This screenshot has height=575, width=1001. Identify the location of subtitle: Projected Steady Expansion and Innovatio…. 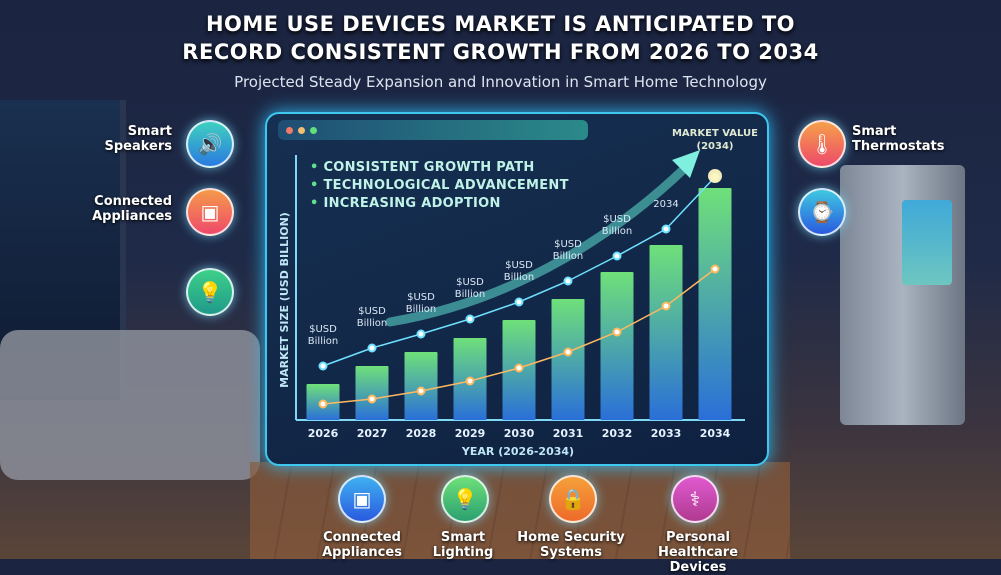
(500, 82).